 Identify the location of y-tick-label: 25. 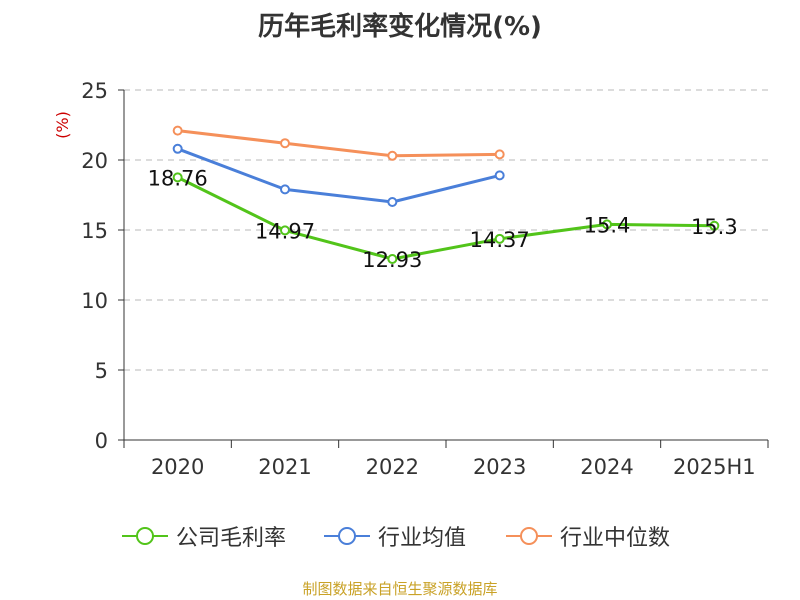
(94, 91).